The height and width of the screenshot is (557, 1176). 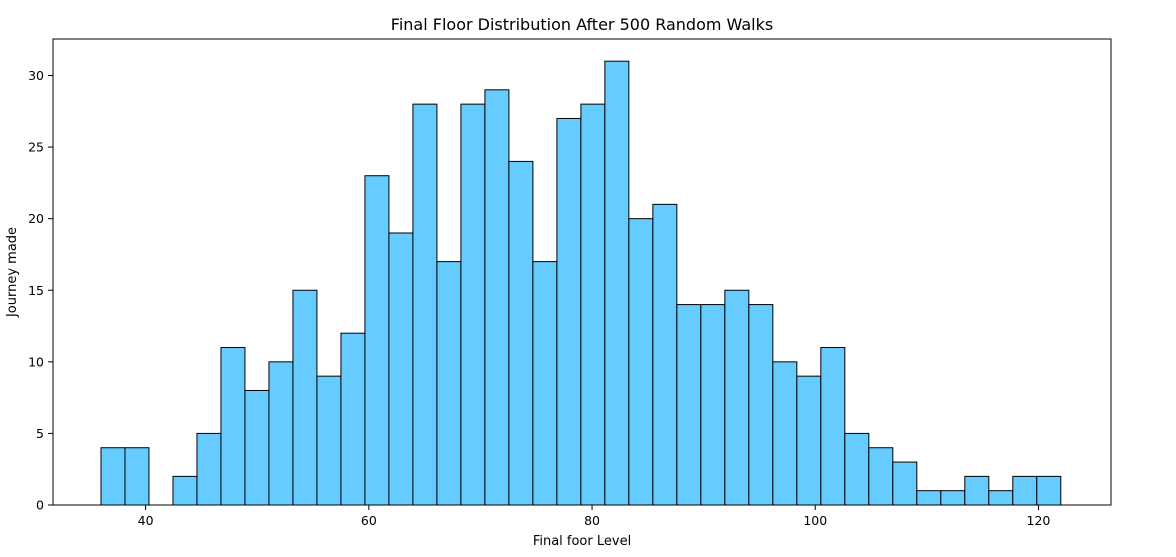 I want to click on y-tick-label: 0, so click(x=40, y=505).